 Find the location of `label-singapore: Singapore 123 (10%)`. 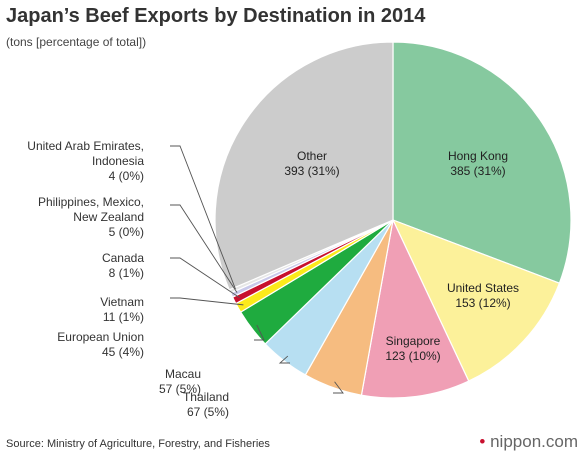

label-singapore: Singapore 123 (10%) is located at coordinates (412, 348).